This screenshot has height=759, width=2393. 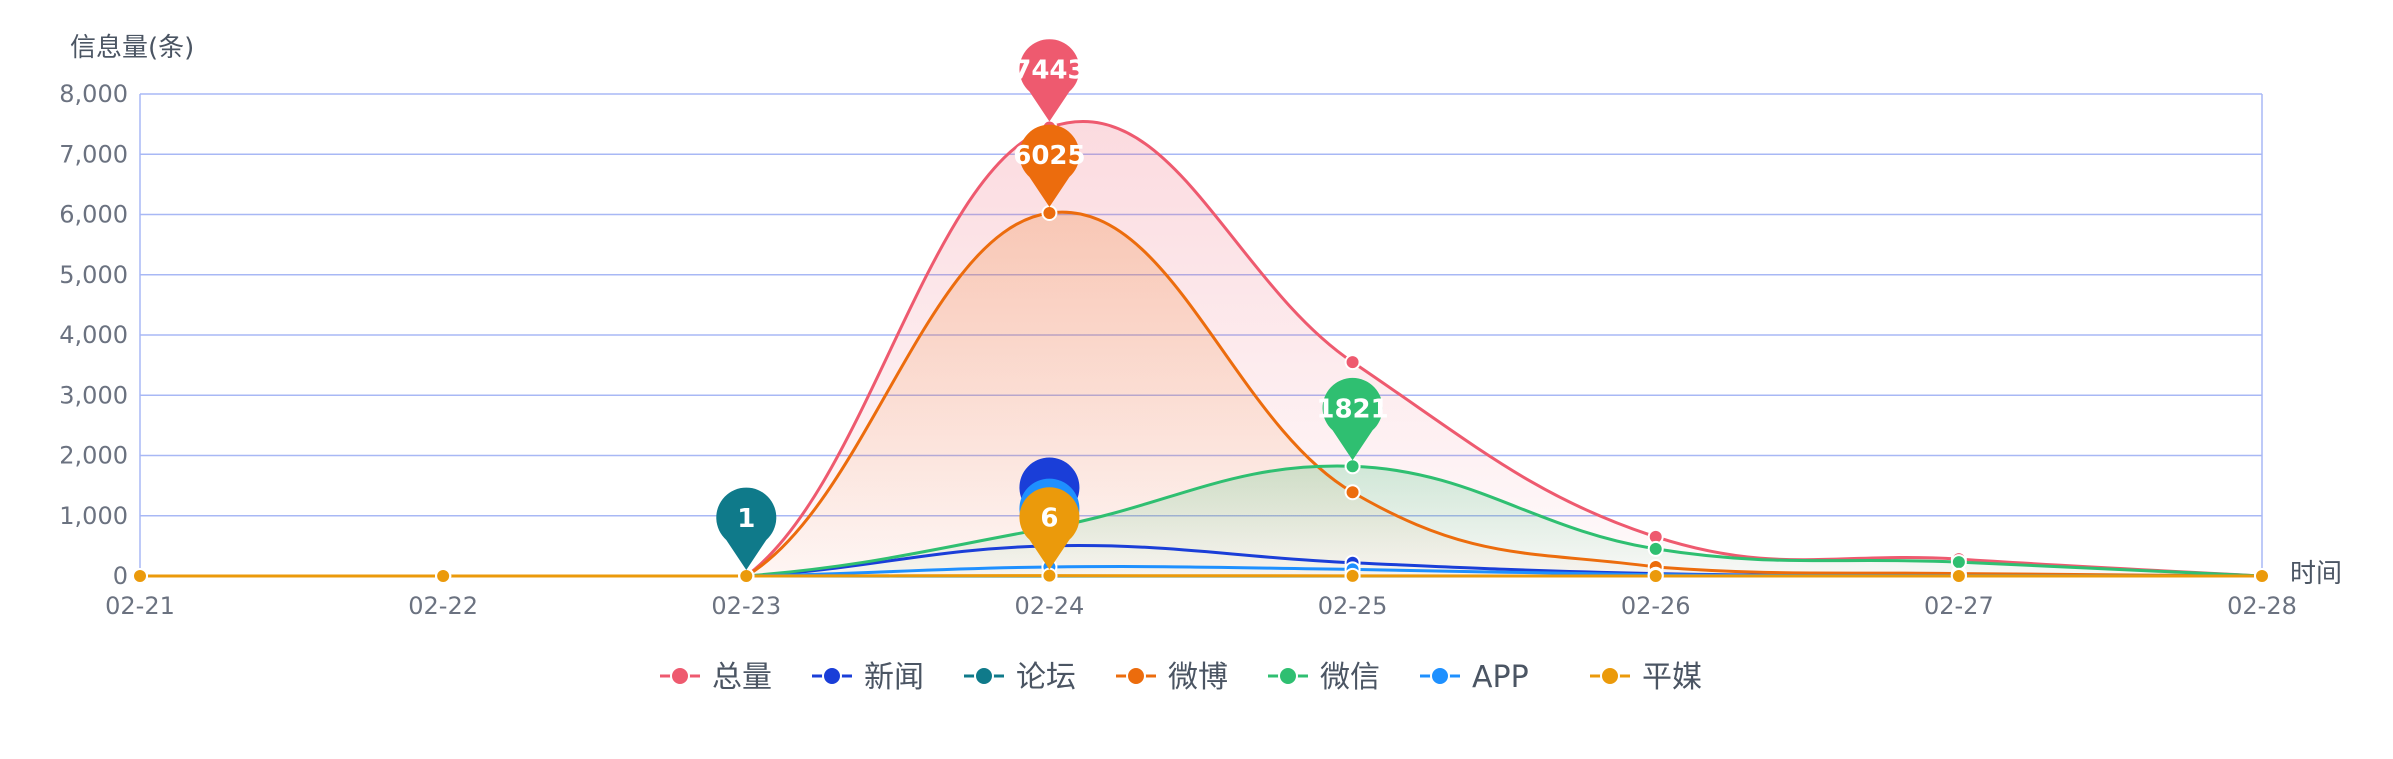 I want to click on legend-item-平媒: 平媒, so click(x=1646, y=677).